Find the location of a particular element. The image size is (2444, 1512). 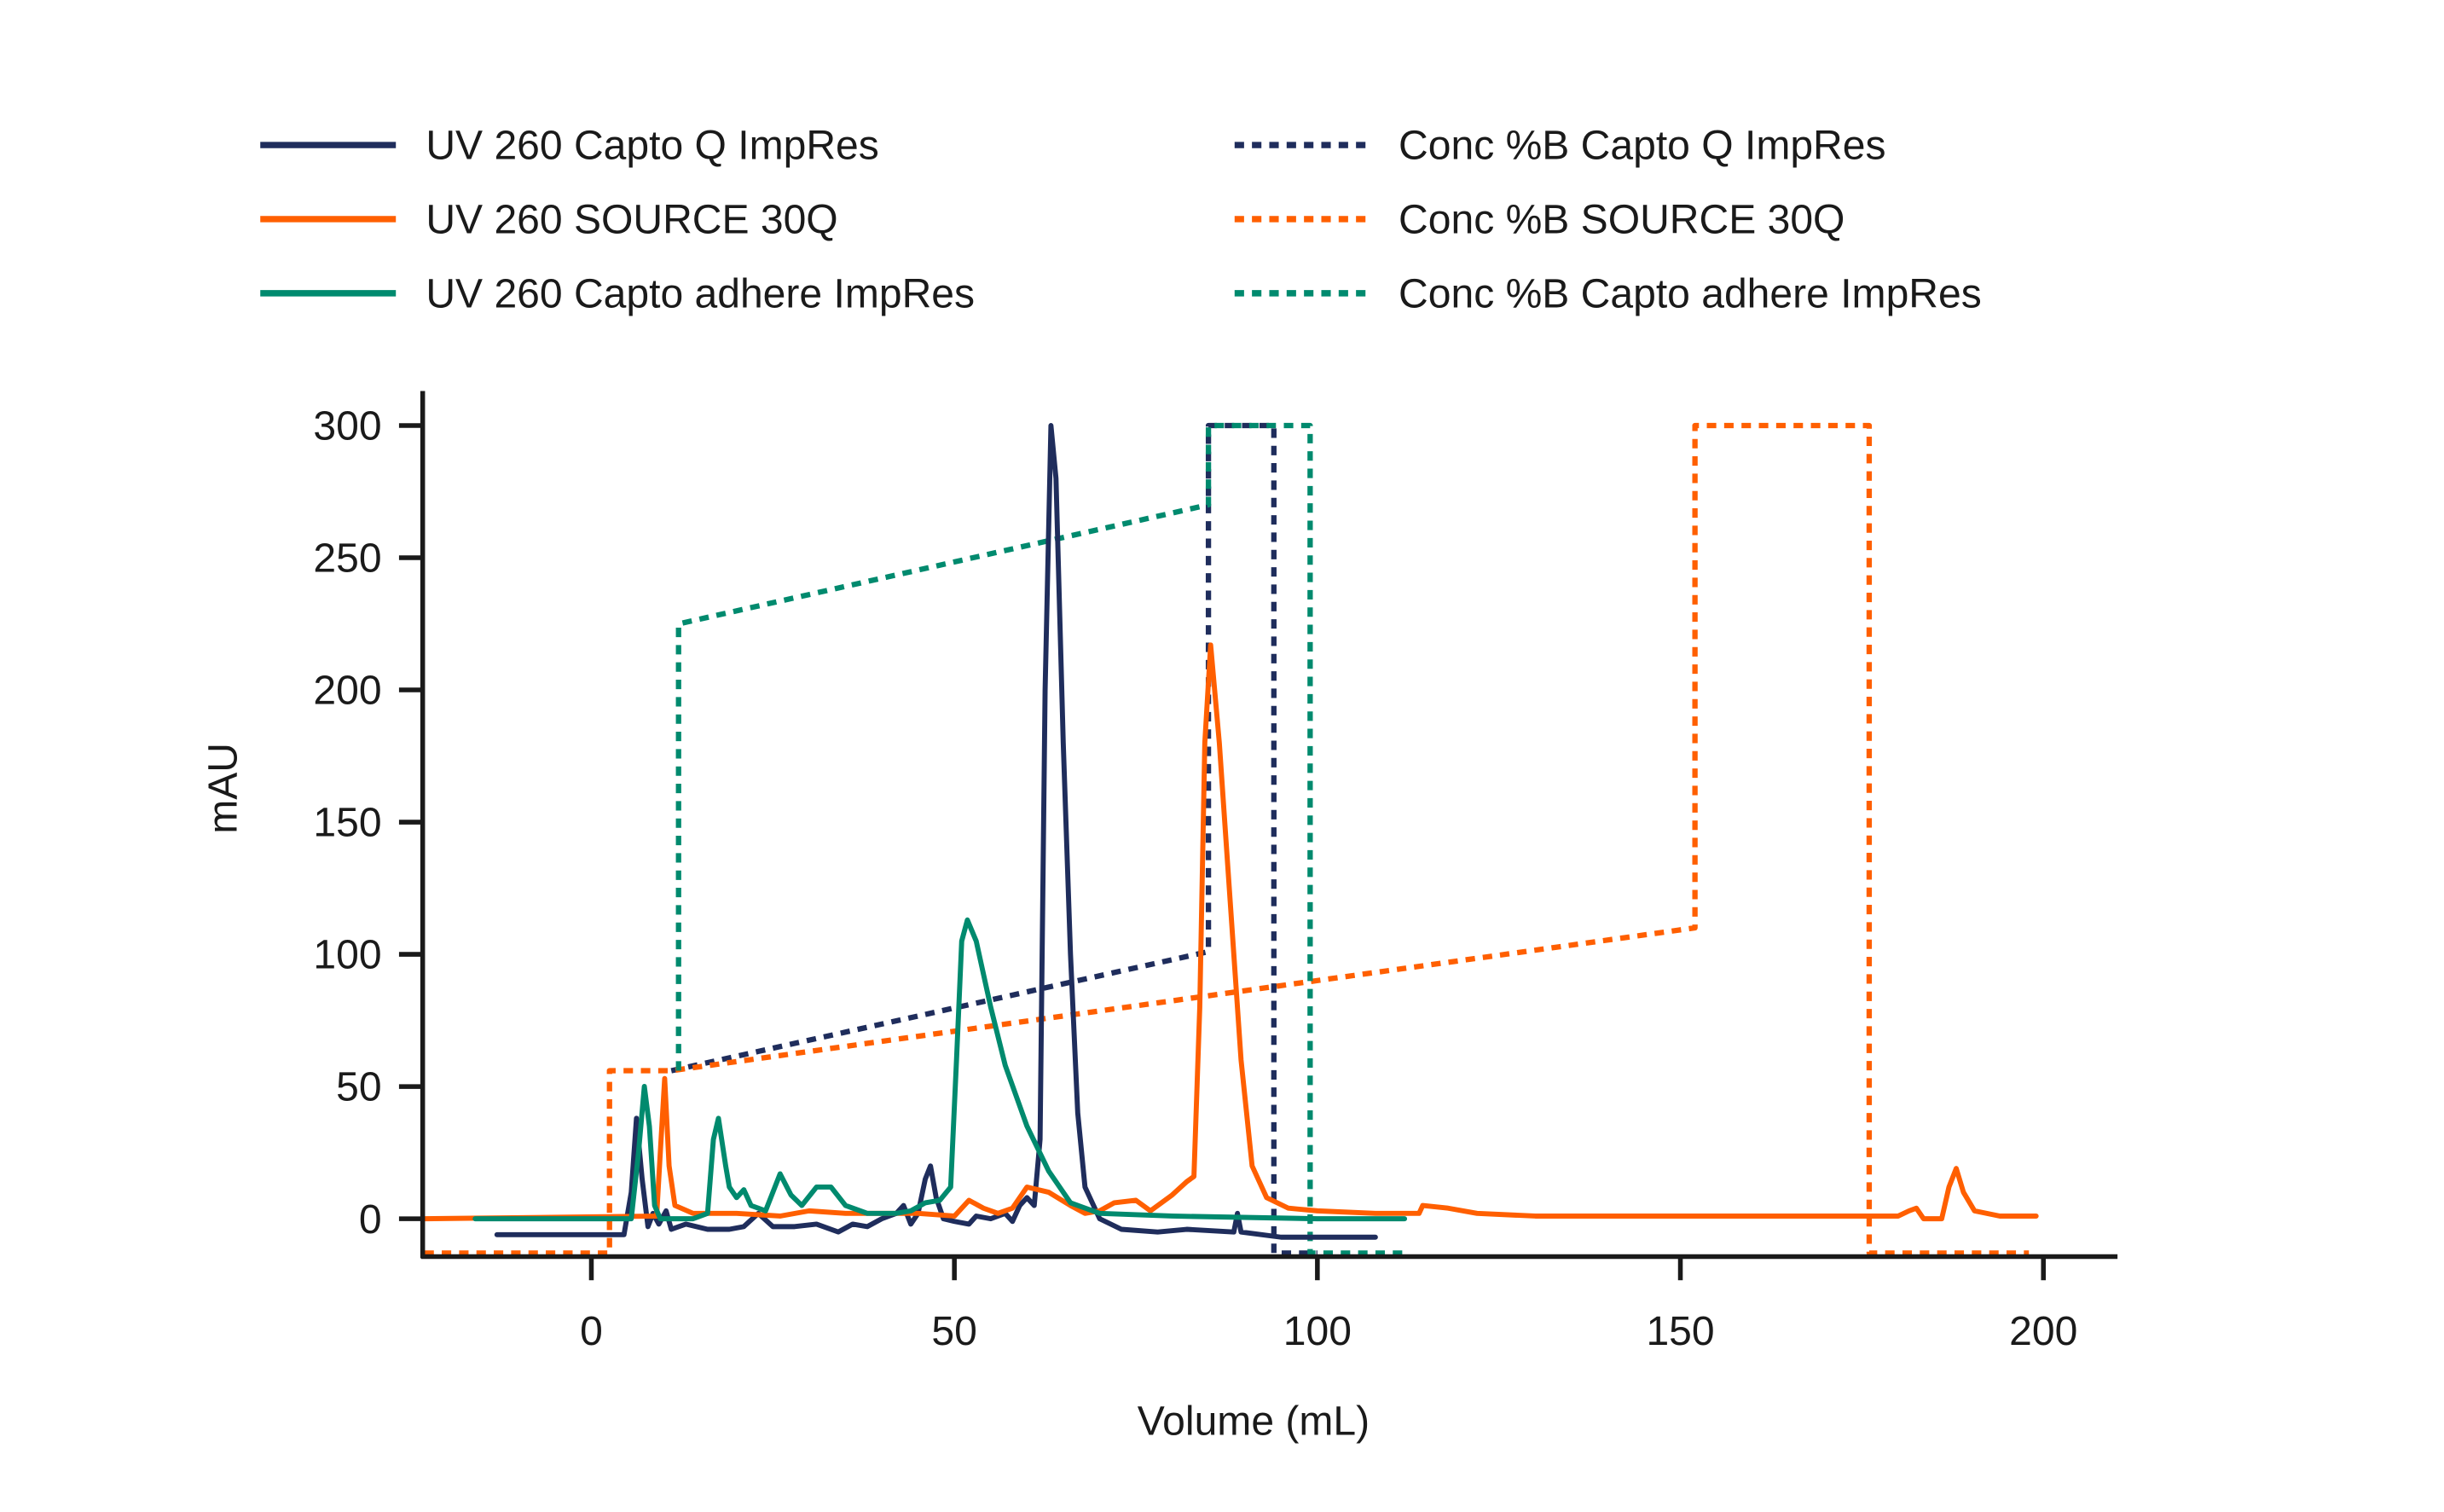

legend-label: Conc %B SOURCE 30Q is located at coordinates (1622, 220).